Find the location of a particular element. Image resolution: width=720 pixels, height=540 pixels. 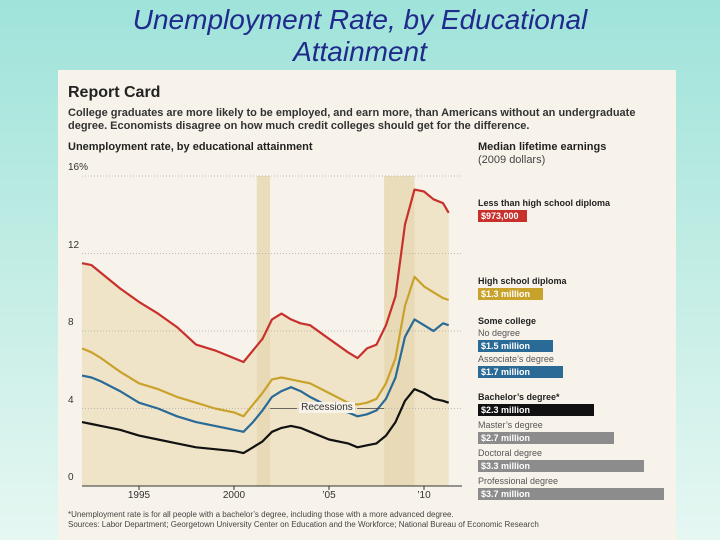

x-tick-label: ’05 is located at coordinates (329, 495).